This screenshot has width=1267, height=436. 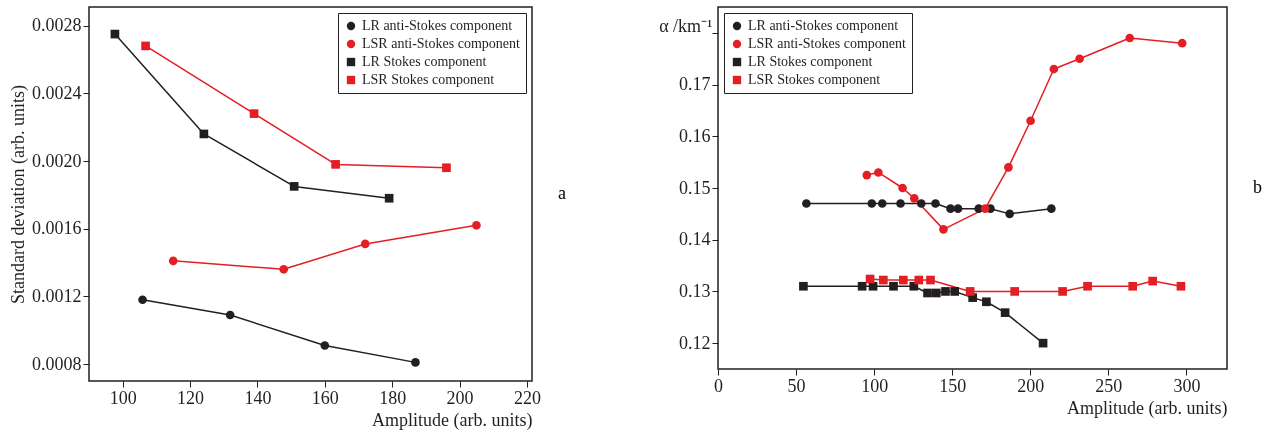 I want to click on y-tick-label: 0.17, so click(x=695, y=84).